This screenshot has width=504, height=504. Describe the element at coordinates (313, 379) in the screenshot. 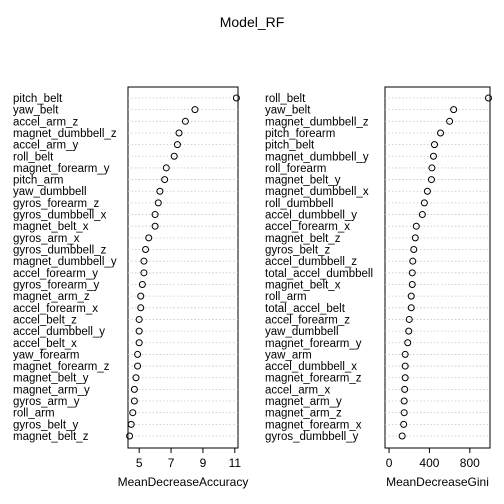

I see `gini-category-label: magnet_forearm_z` at that location.